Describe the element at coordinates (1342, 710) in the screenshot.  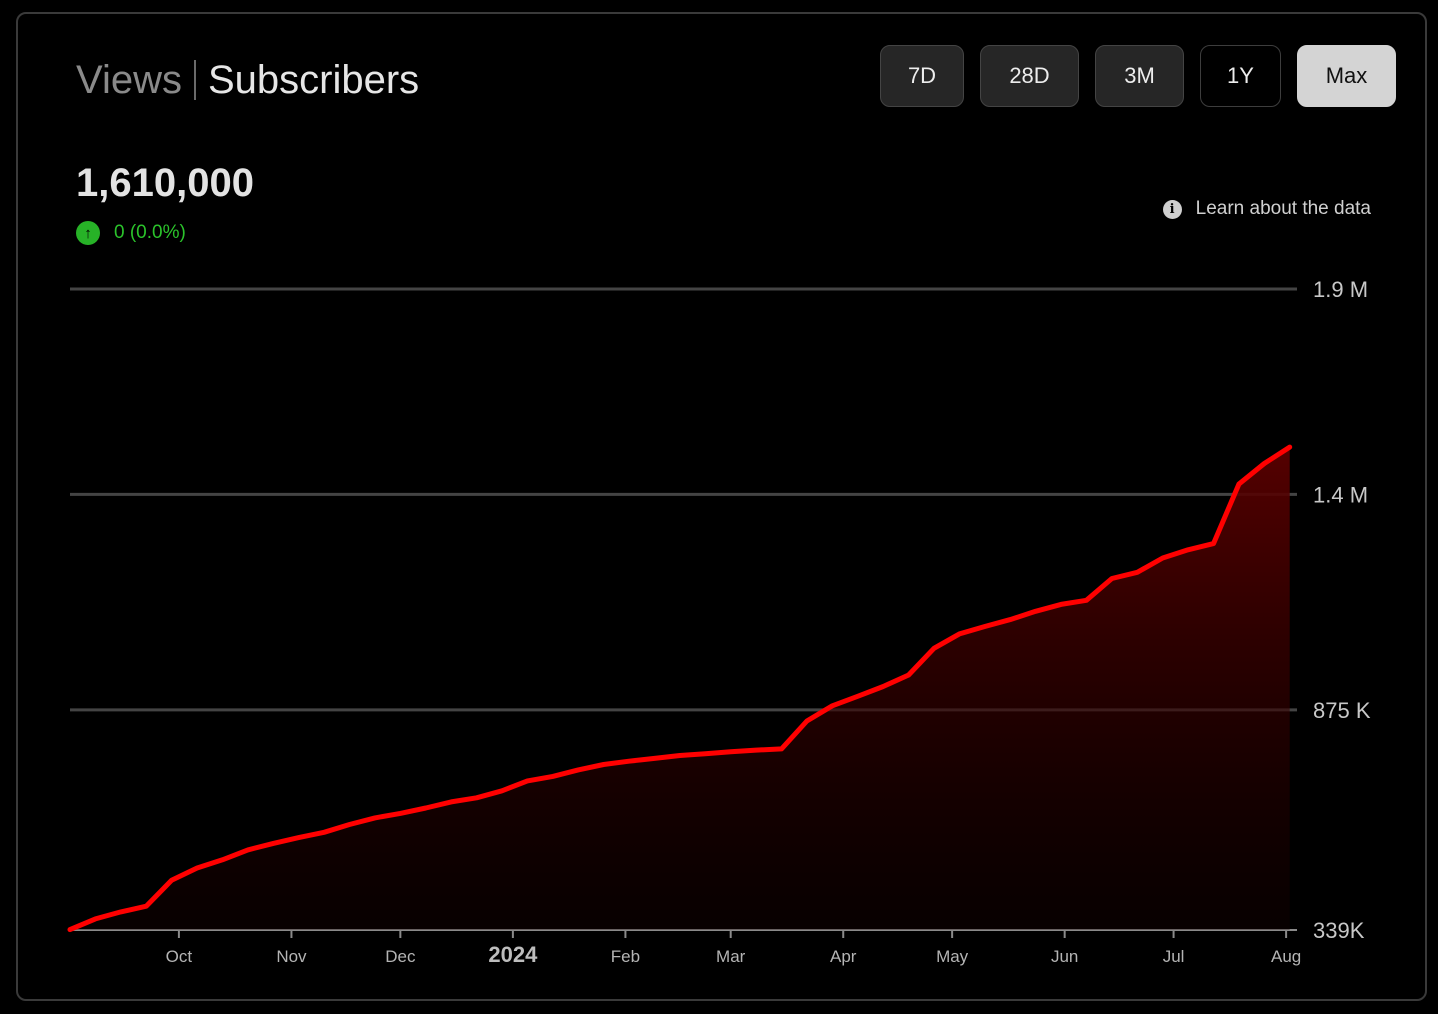
I see `y-tick-label: 875 K` at that location.